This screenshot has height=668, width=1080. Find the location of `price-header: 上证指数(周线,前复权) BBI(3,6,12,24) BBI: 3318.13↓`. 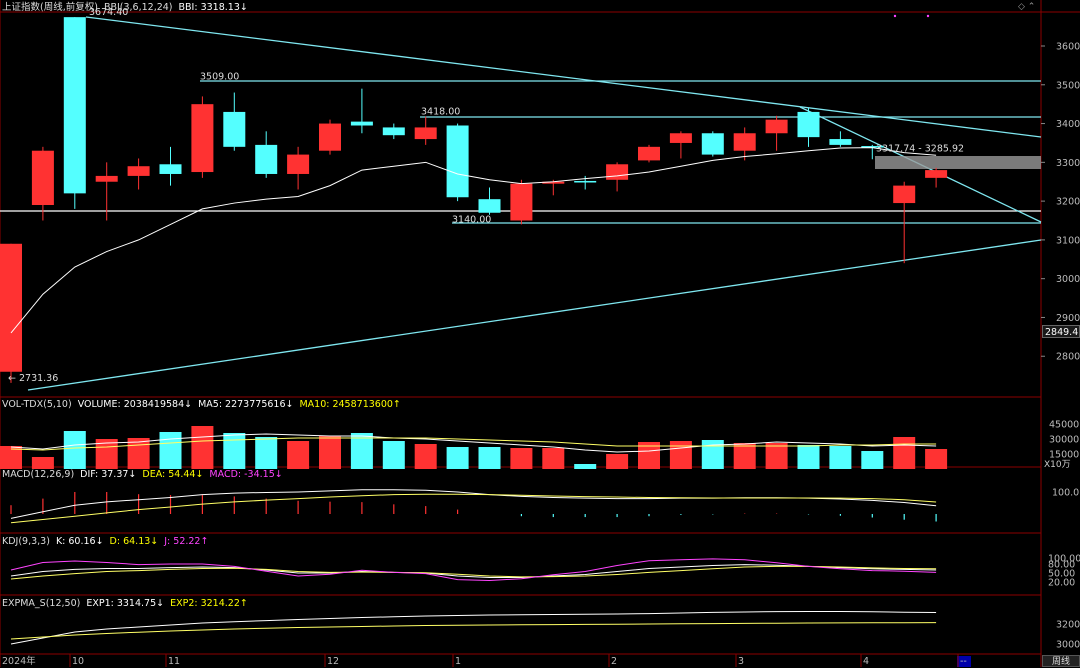

price-header: 上证指数(周线,前复权) BBI(3,6,12,24) BBI: 3318.13↓ is located at coordinates (128, 8).